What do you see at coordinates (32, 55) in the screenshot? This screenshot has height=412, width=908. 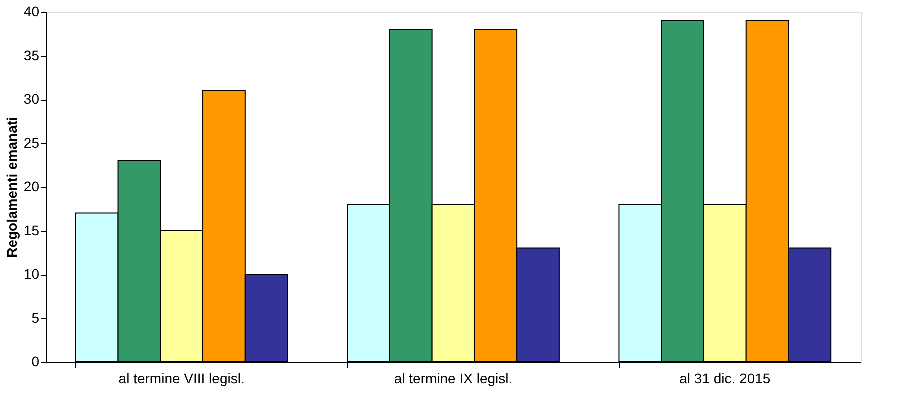 I see `y-tick-label: 35` at bounding box center [32, 55].